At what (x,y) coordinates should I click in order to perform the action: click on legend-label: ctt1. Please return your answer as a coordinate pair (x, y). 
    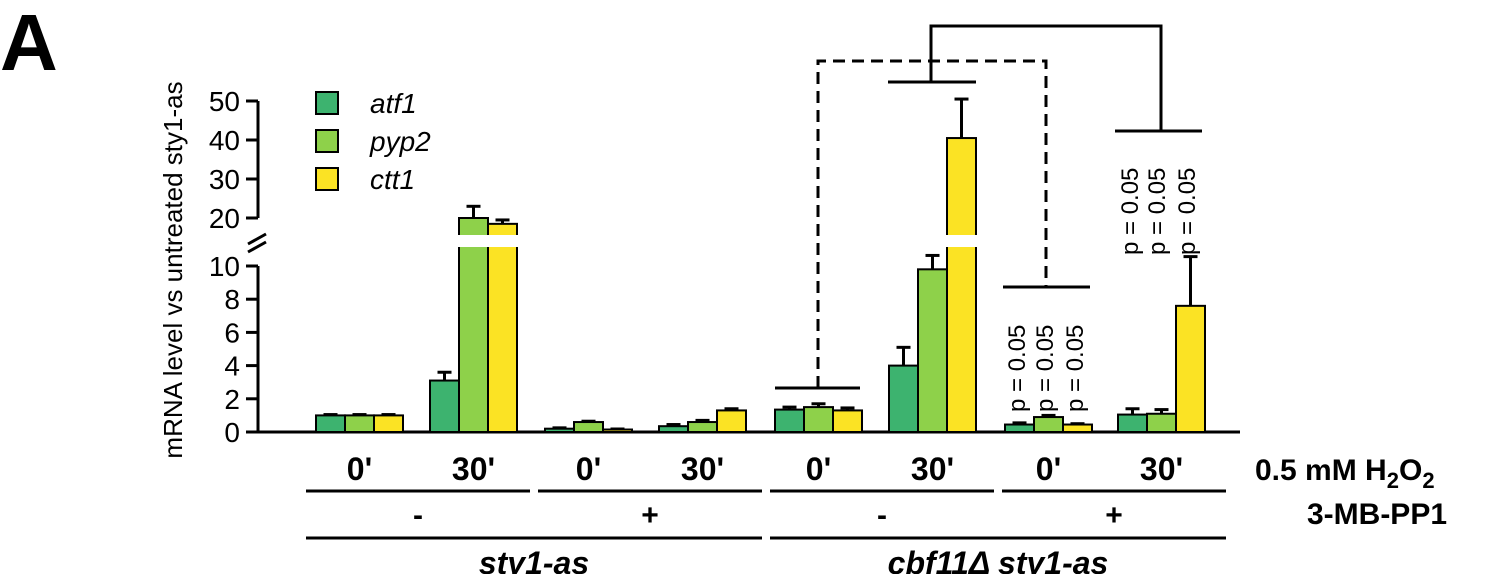
    Looking at the image, I should click on (392, 179).